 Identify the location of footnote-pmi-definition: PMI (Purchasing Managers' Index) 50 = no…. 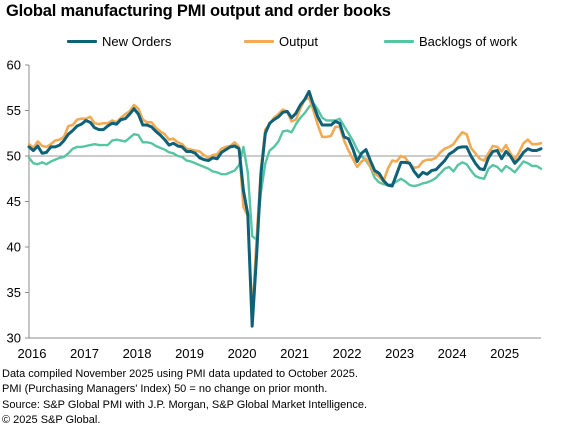
(165, 389).